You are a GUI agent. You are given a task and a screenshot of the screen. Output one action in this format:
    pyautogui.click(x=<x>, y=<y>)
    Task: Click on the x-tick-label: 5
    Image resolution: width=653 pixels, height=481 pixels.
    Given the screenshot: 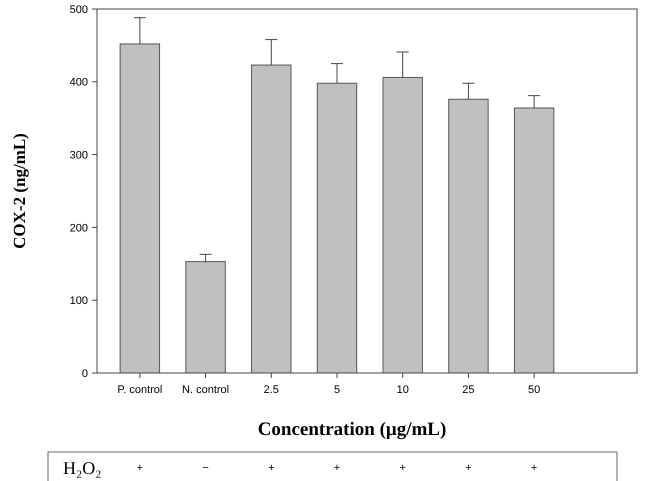 What is the action you would take?
    pyautogui.click(x=337, y=390)
    